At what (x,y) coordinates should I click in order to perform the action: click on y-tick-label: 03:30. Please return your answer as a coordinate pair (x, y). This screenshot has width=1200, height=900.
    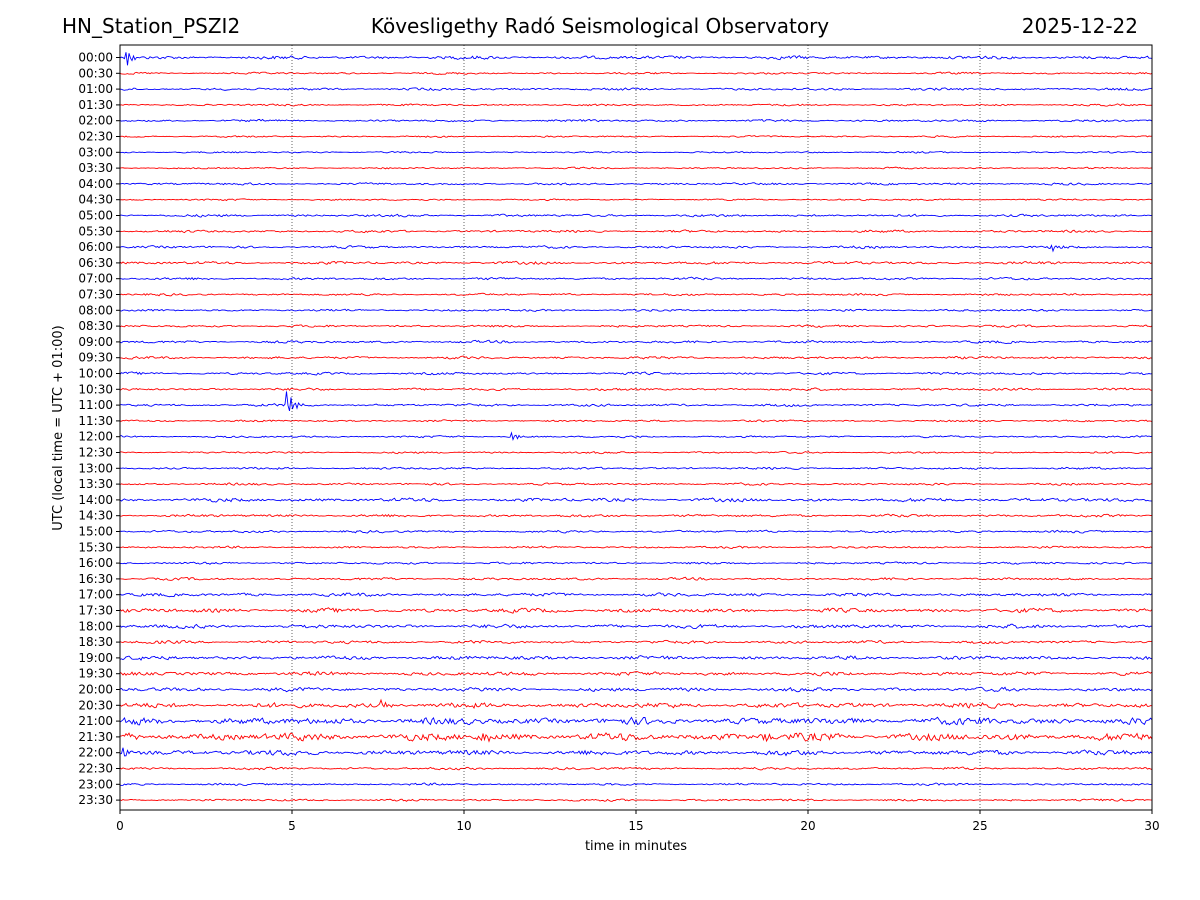
    Looking at the image, I should click on (95, 168).